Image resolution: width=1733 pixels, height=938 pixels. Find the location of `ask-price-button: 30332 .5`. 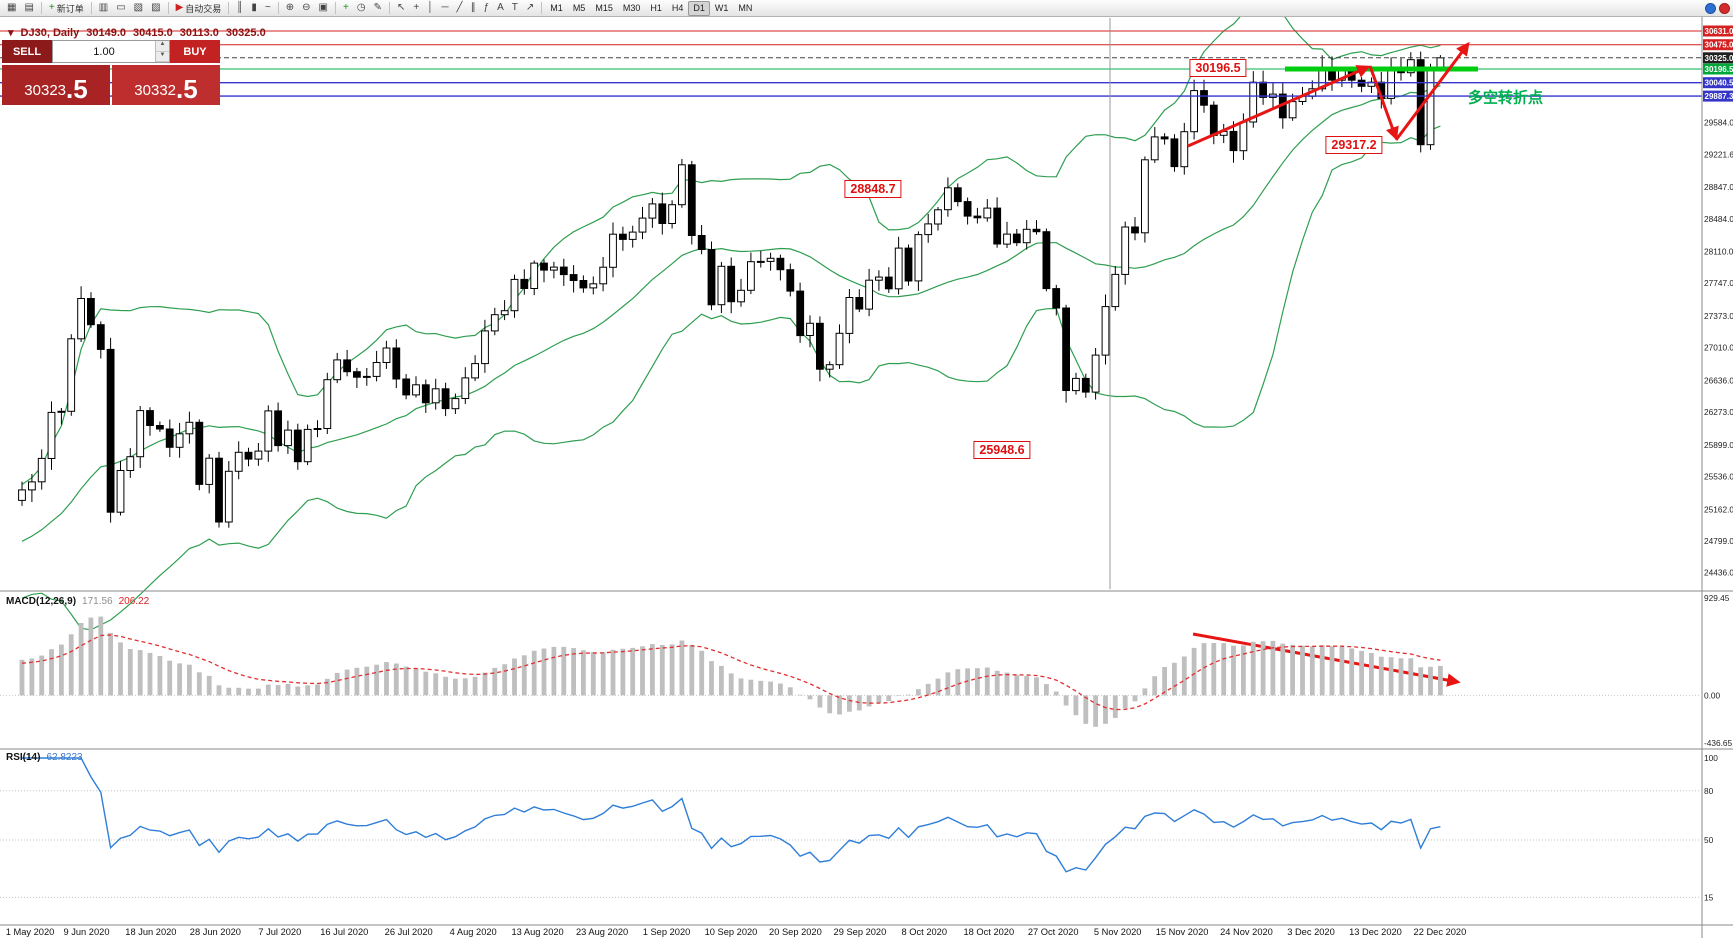

ask-price-button: 30332 .5 is located at coordinates (166, 85).